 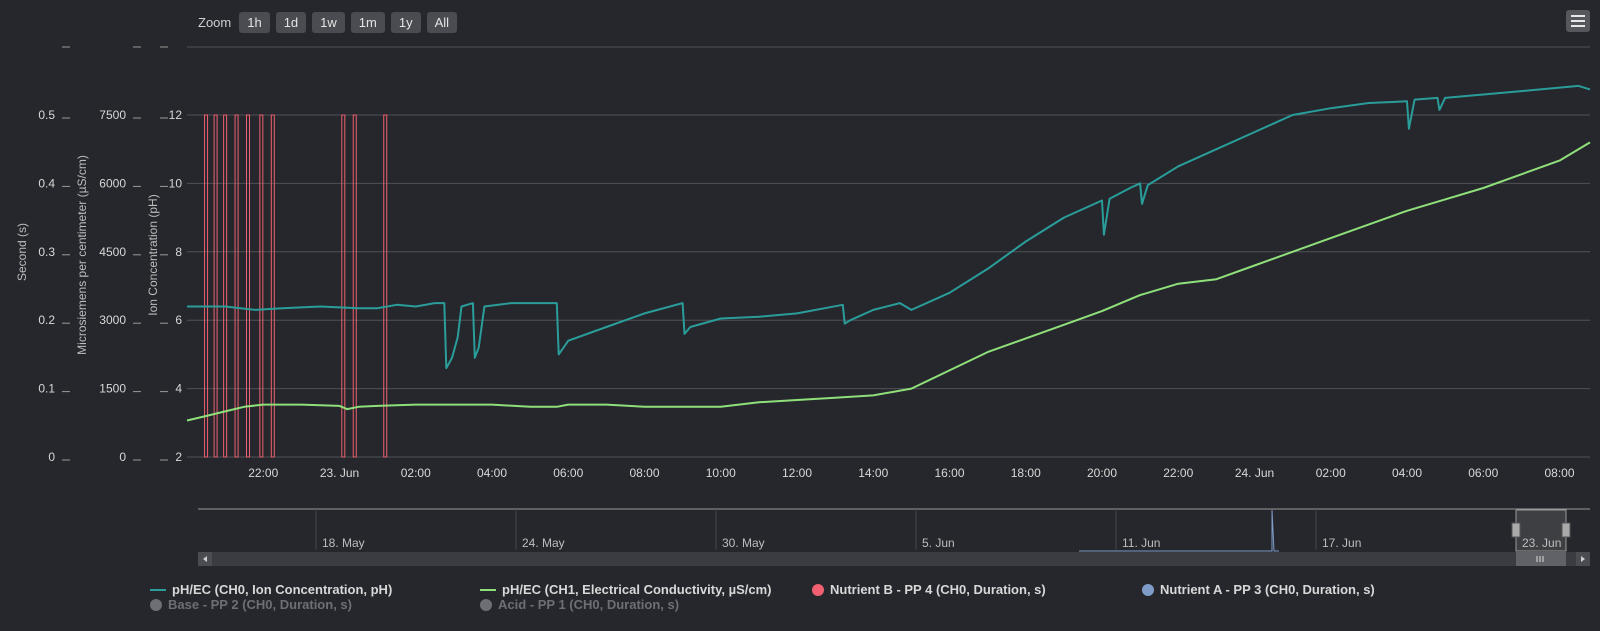 I want to click on scrollbar-thumb, so click(x=1541, y=559).